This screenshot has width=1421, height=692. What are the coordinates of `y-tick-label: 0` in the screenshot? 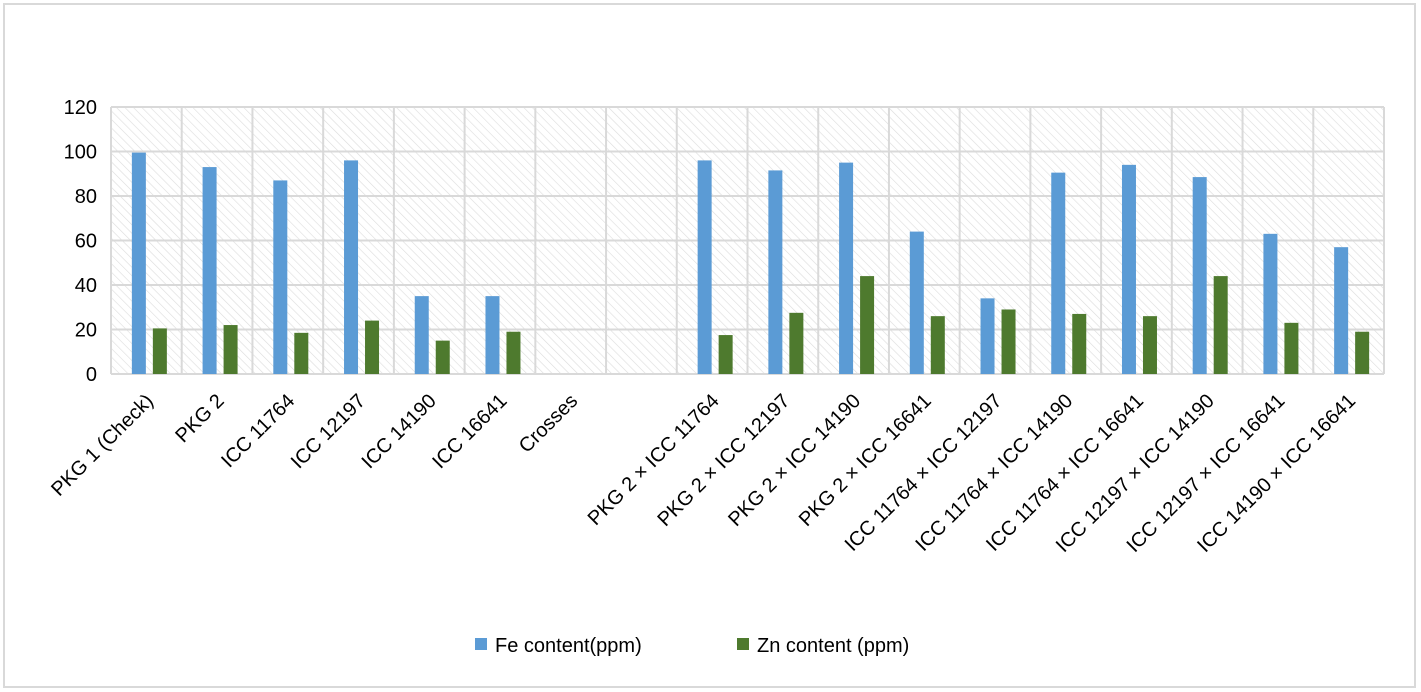 It's located at (91, 375).